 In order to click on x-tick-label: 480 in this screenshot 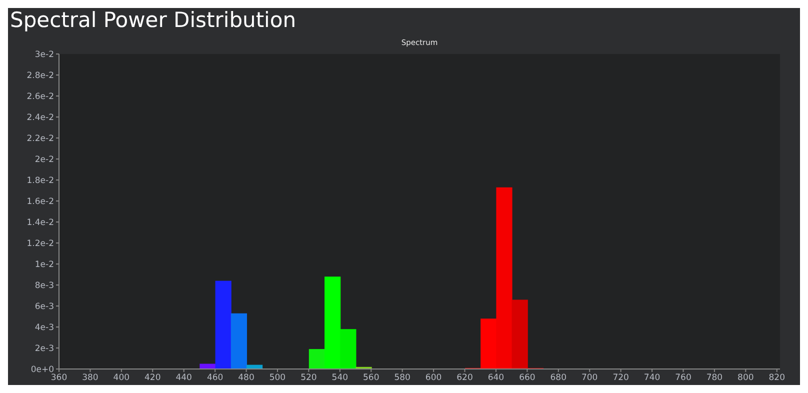, I will do `click(246, 378)`.